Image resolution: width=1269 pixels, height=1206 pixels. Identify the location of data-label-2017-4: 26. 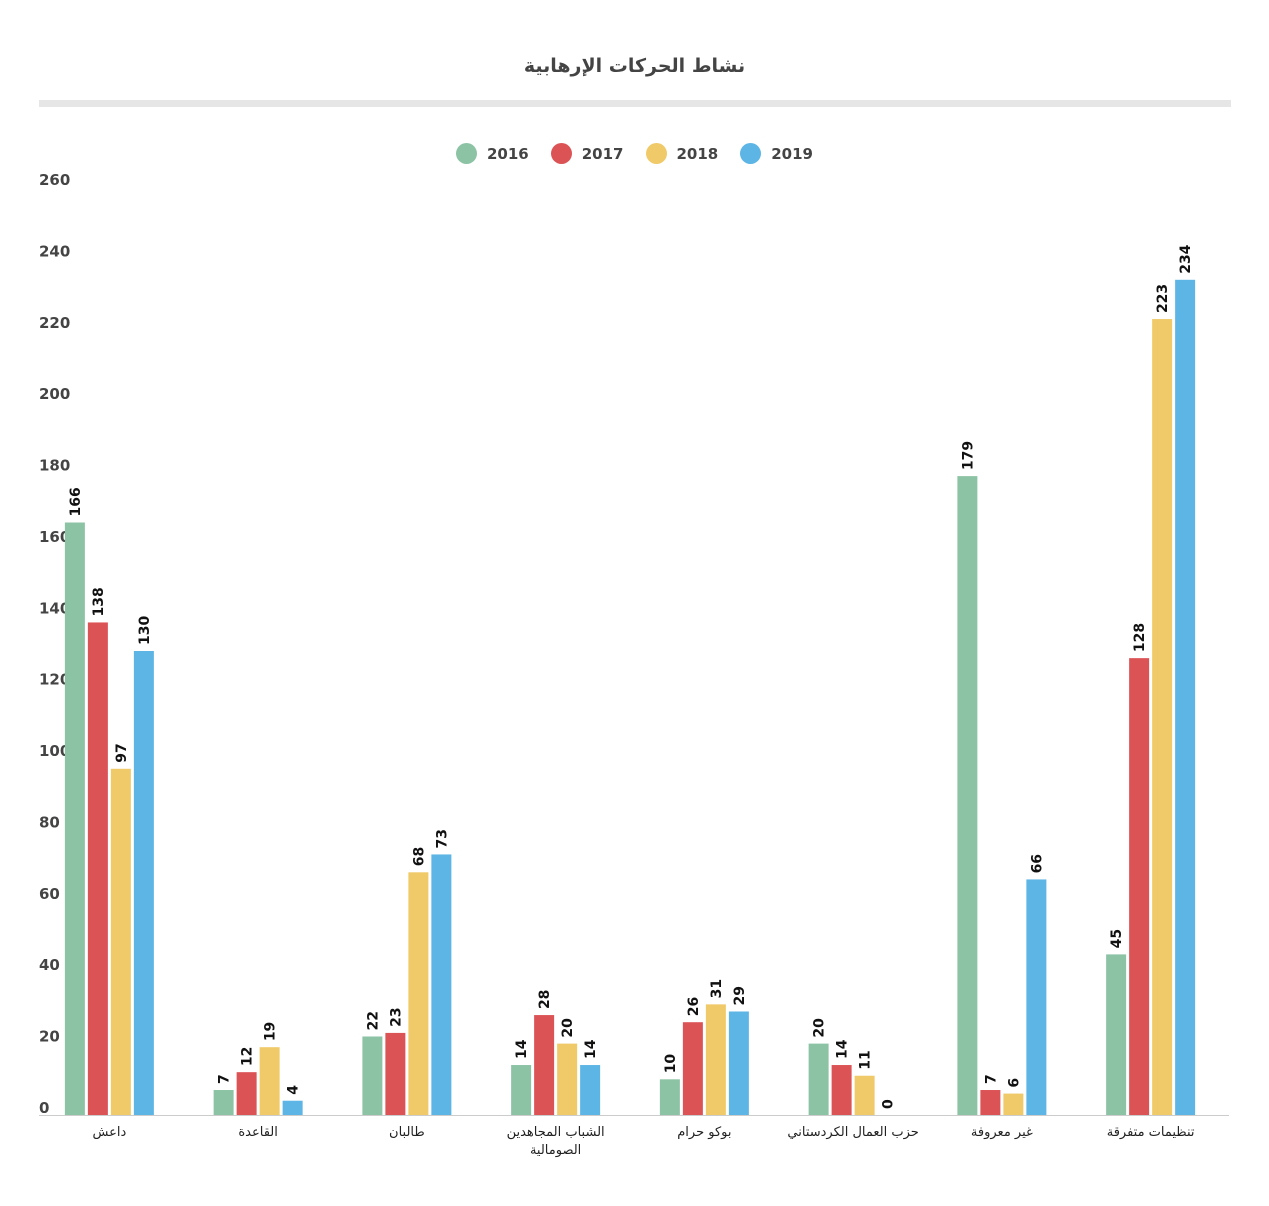
(694, 1006).